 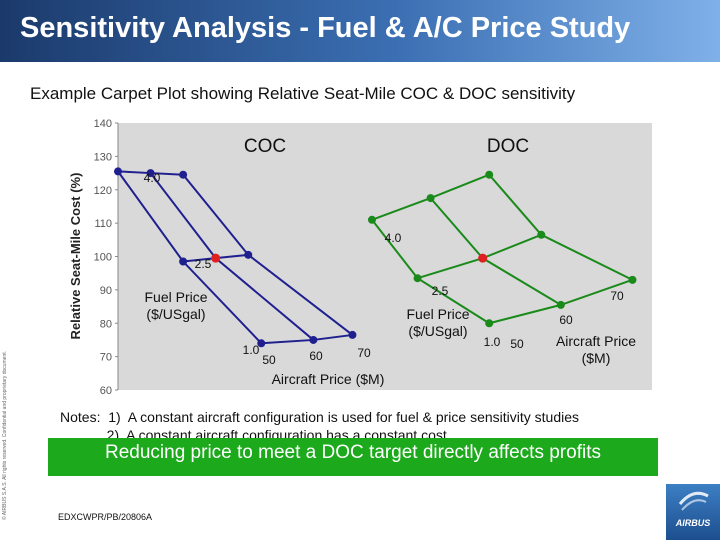 What do you see at coordinates (437, 331) in the screenshot?
I see `doc-fuel-axis-label: ($/USgal)` at bounding box center [437, 331].